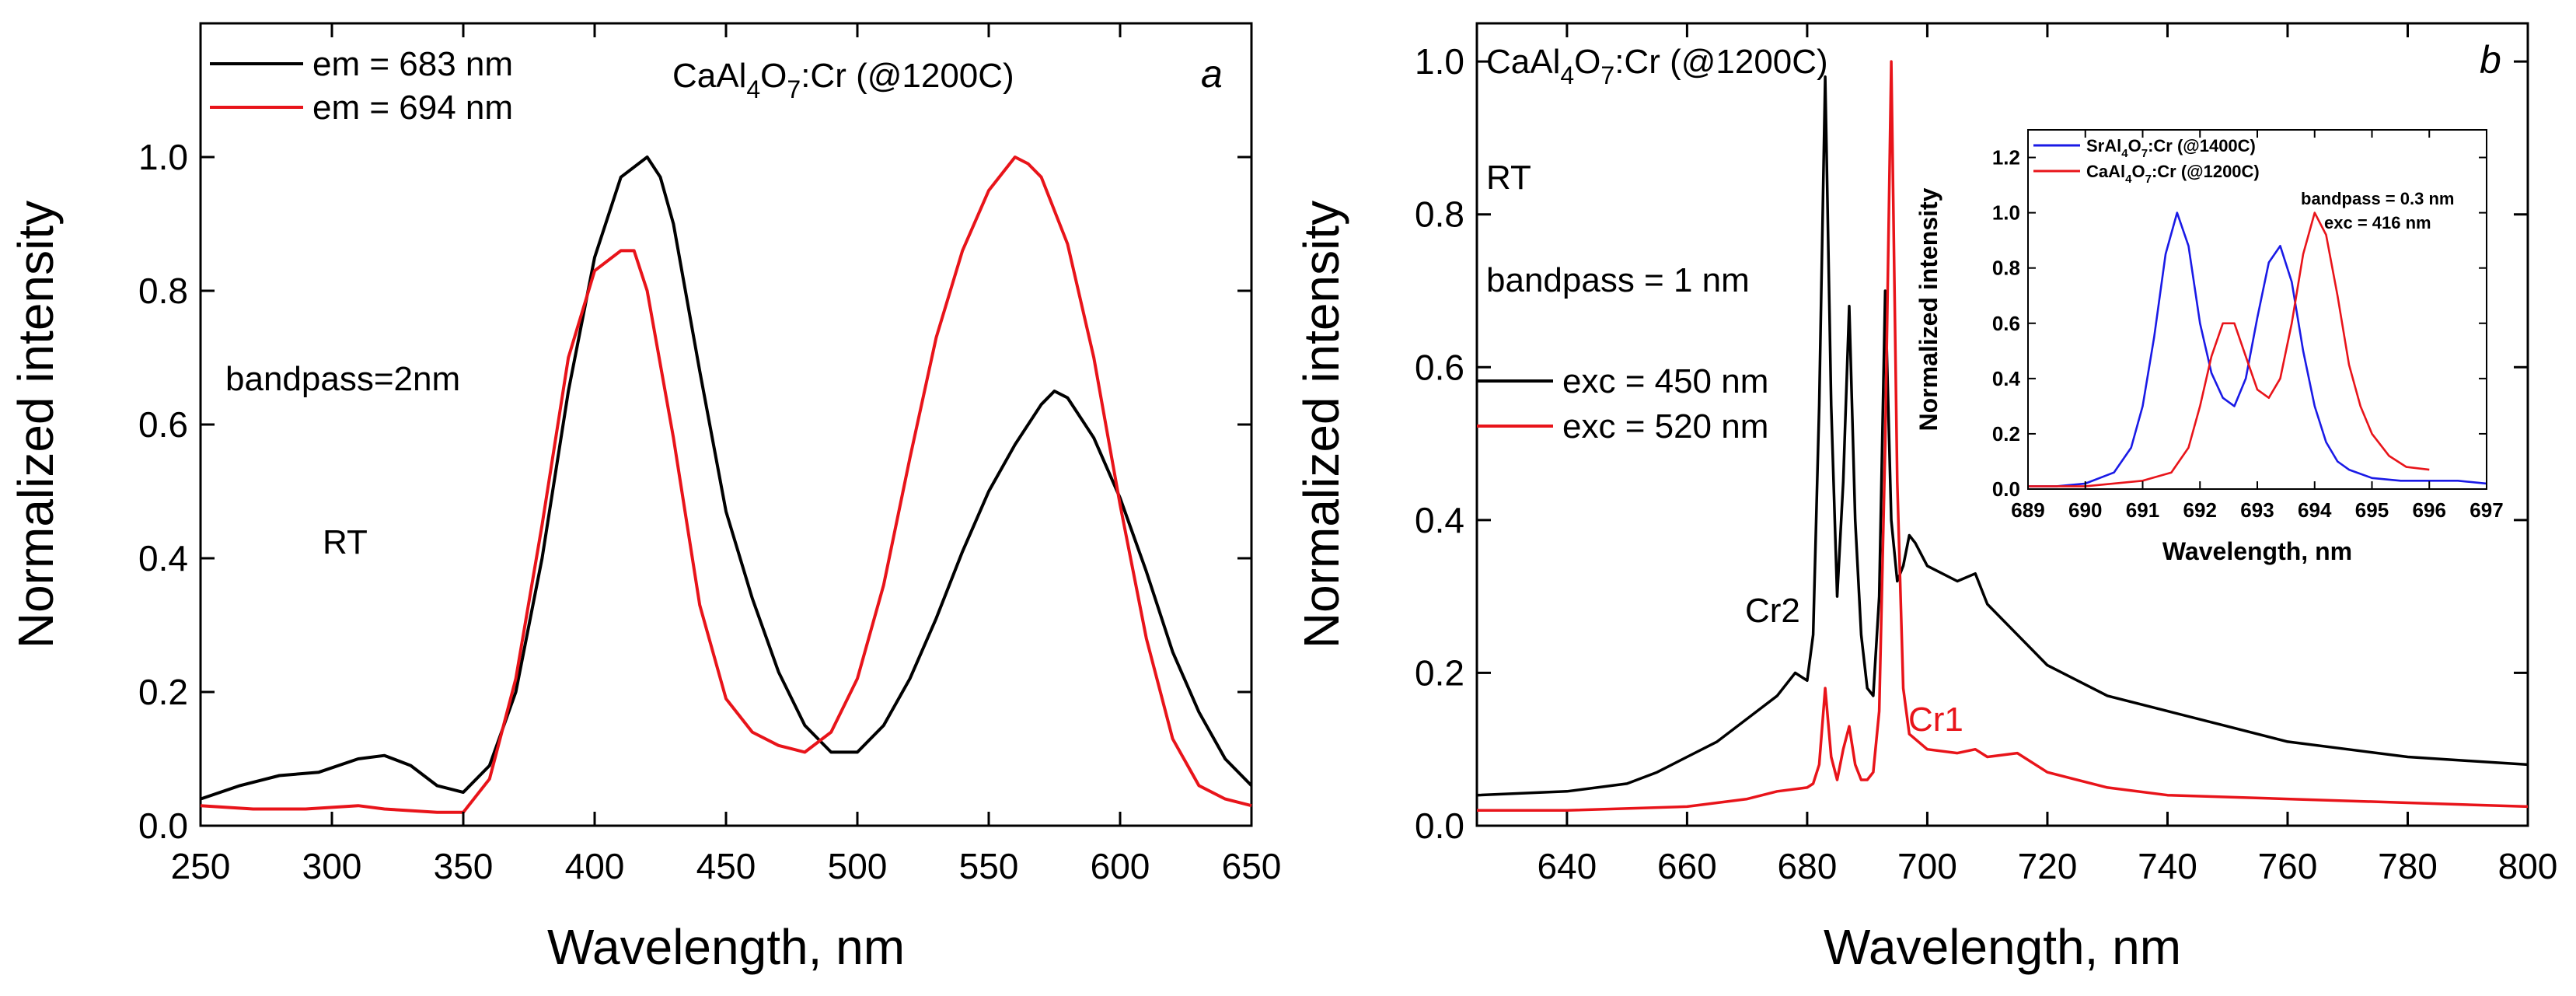 This screenshot has width=2576, height=996. What do you see at coordinates (163, 826) in the screenshot?
I see `a-ytick-label: 0.0` at bounding box center [163, 826].